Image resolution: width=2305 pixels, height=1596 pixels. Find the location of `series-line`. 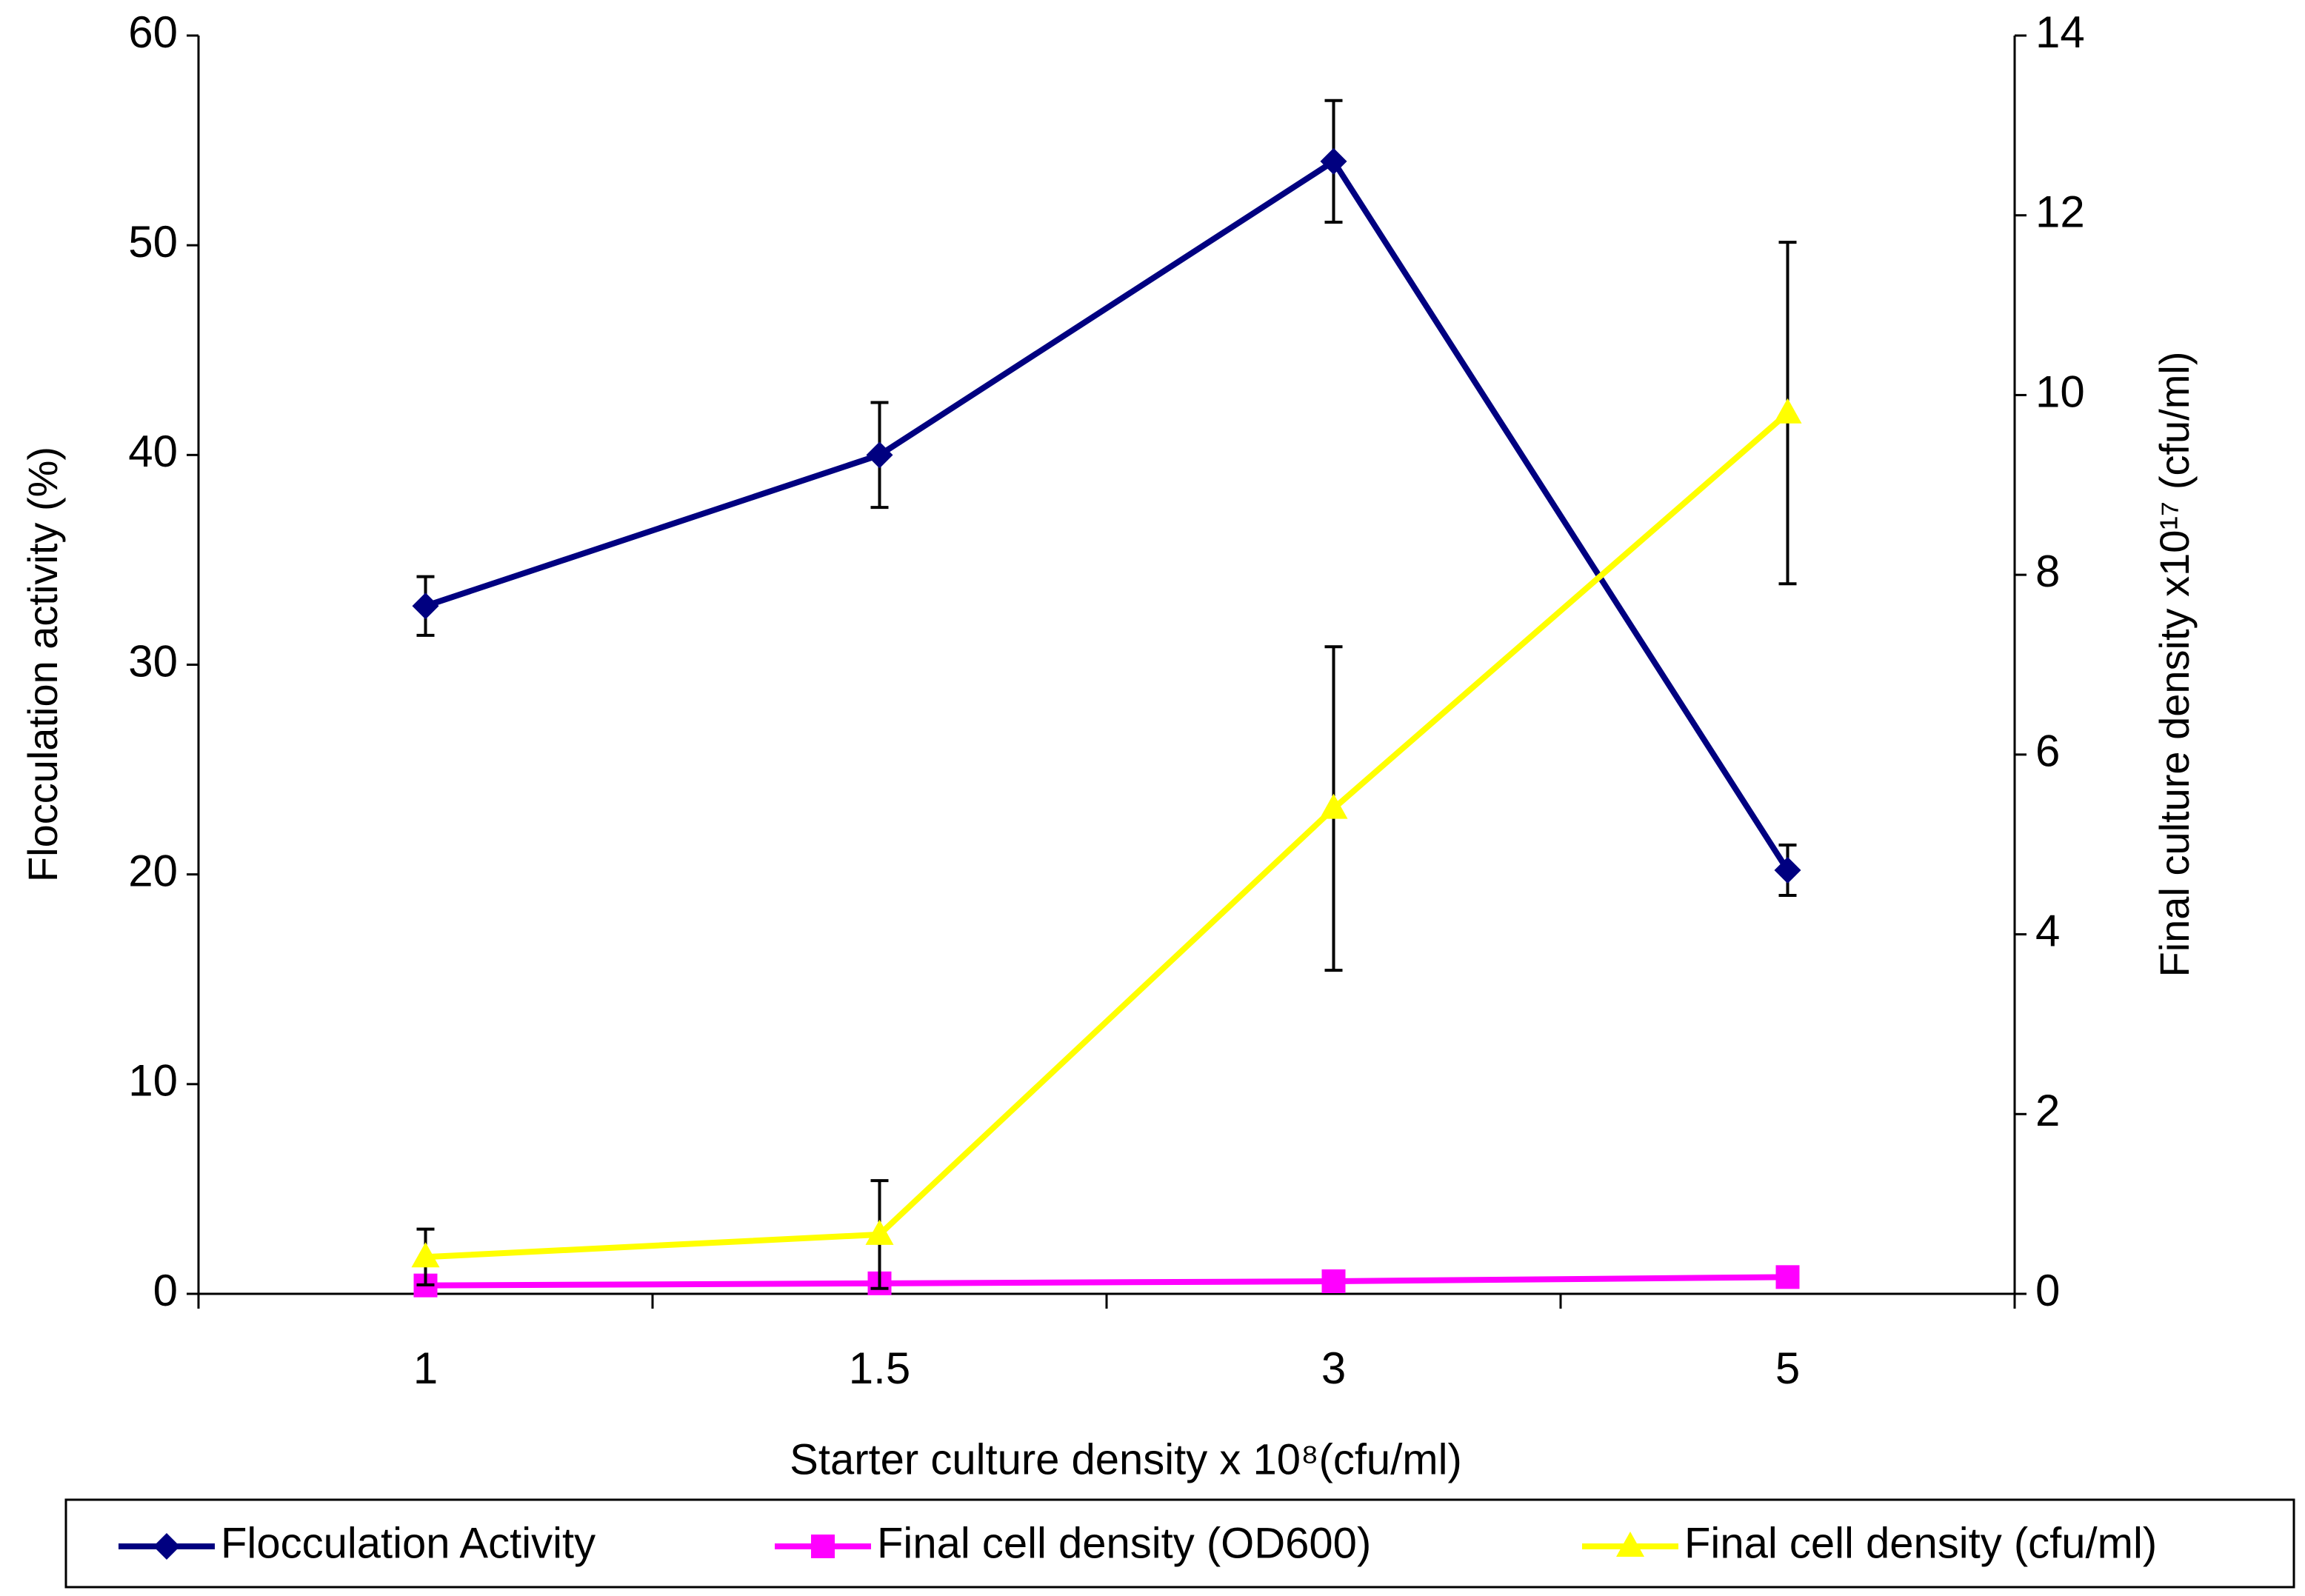

series-line is located at coordinates (1106, 1281).